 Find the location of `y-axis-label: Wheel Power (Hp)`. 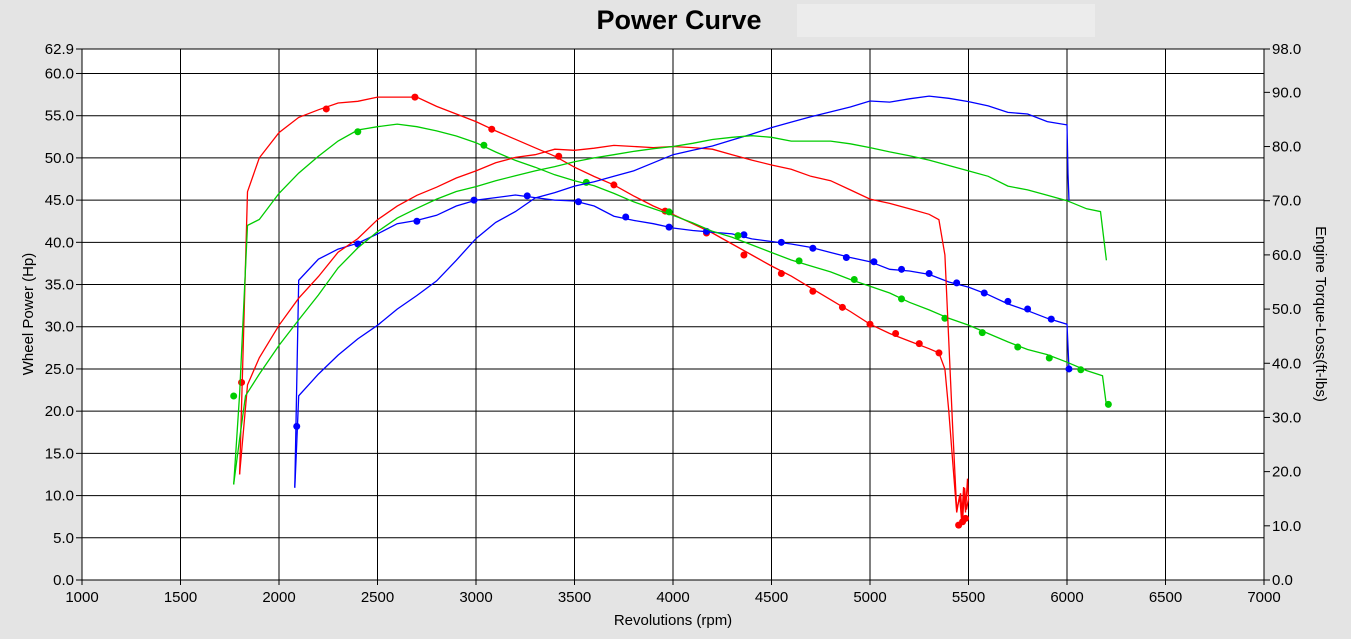

y-axis-label: Wheel Power (Hp) is located at coordinates (28, 314).